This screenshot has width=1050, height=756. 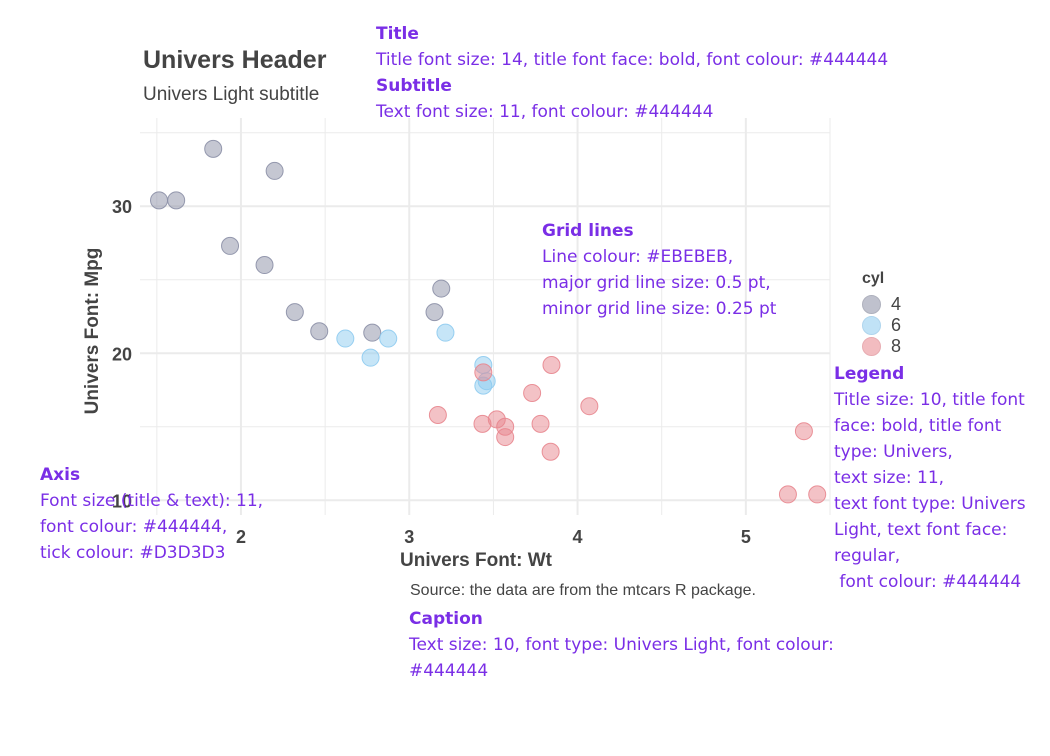 I want to click on legend-annotation-line: font colour: #444444, so click(x=928, y=582).